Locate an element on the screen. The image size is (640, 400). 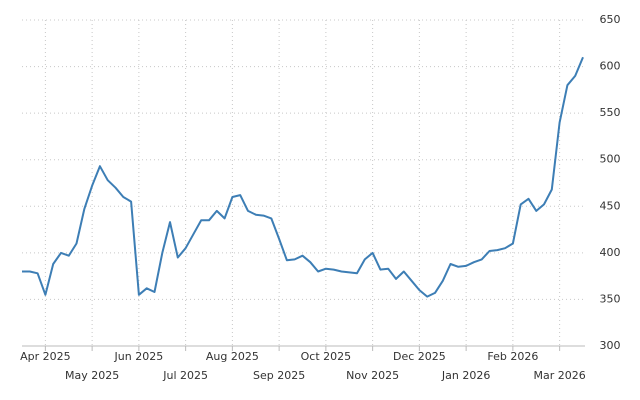
x-tick-label: Jan 2026 is located at coordinates (465, 375).